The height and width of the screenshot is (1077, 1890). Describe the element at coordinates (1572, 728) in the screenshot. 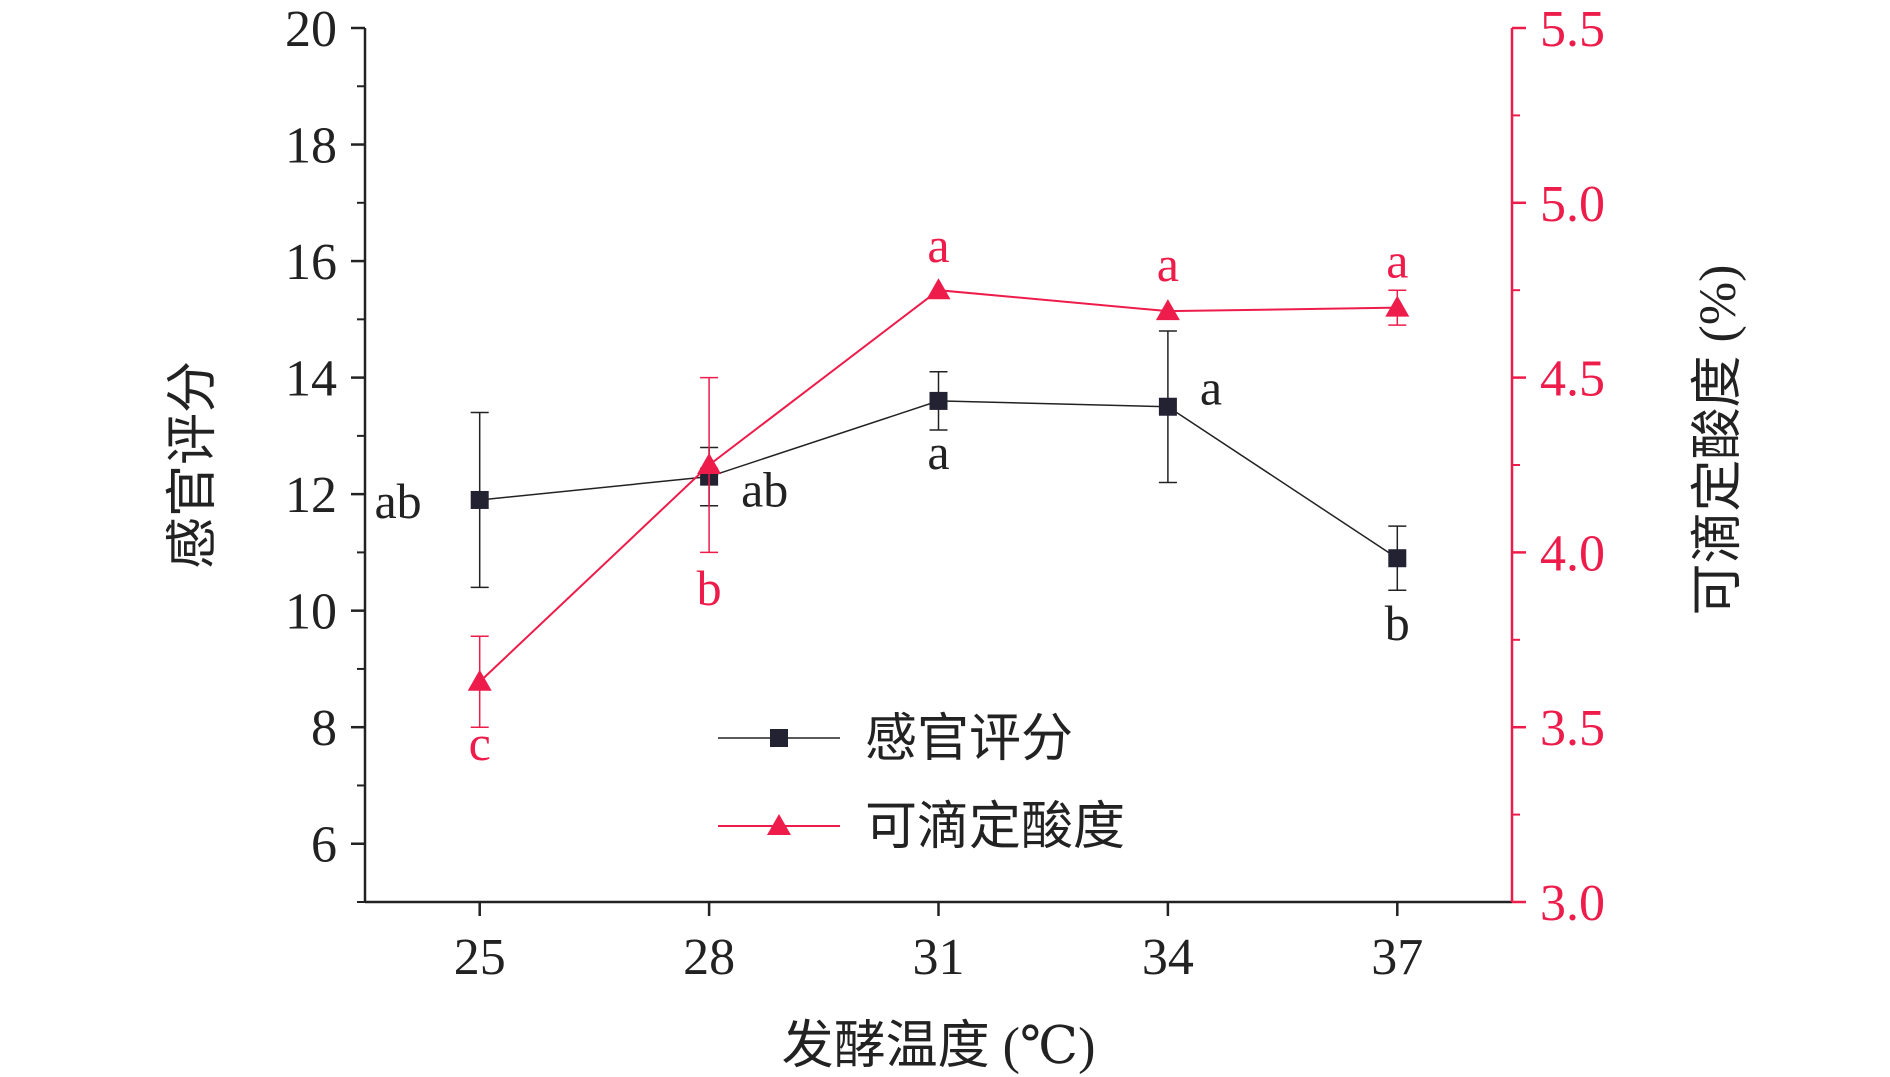

I see `y-right-tick-label: 3.5` at that location.